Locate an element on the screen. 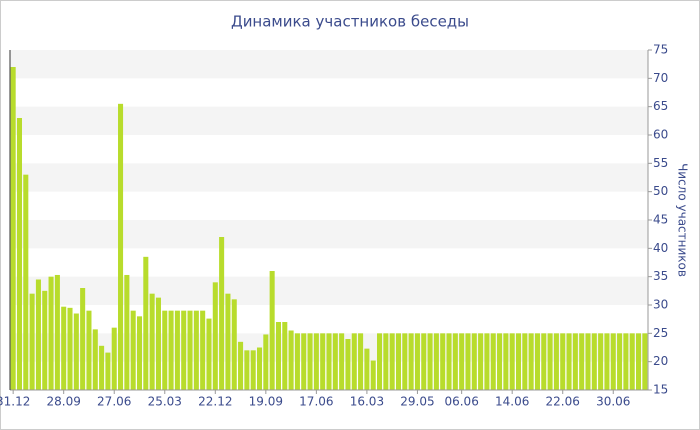  x-tick-label: 06.06 is located at coordinates (461, 402).